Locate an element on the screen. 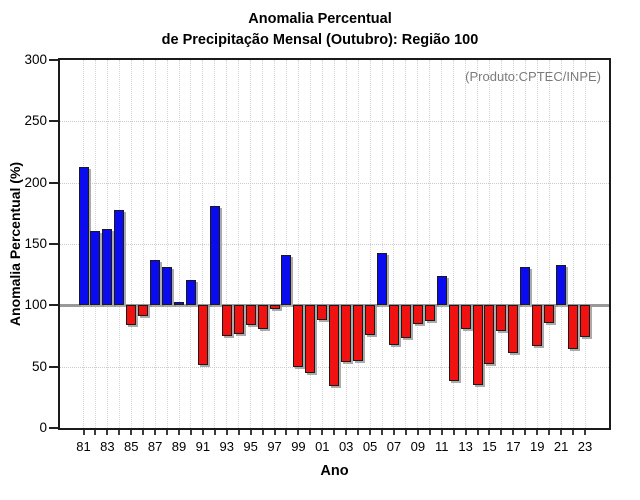  bar-2003 is located at coordinates (346, 333).